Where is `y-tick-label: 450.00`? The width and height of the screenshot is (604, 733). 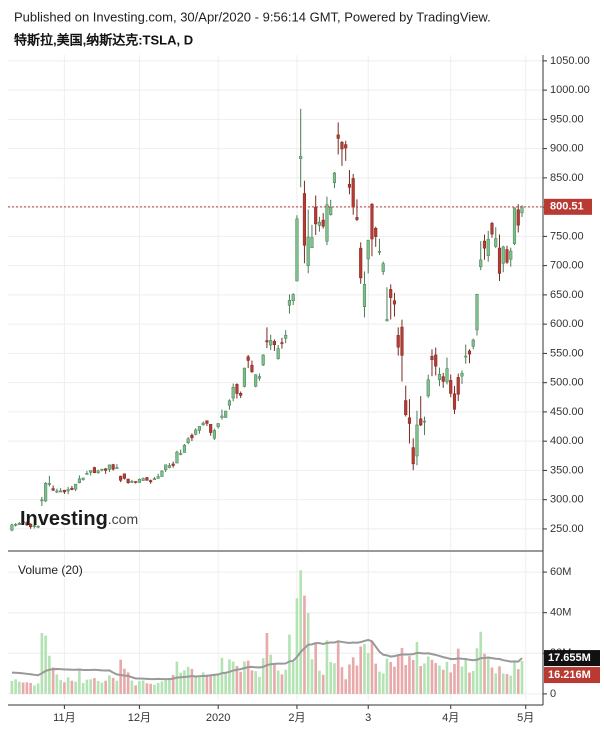
y-tick-label: 450.00 is located at coordinates (567, 412).